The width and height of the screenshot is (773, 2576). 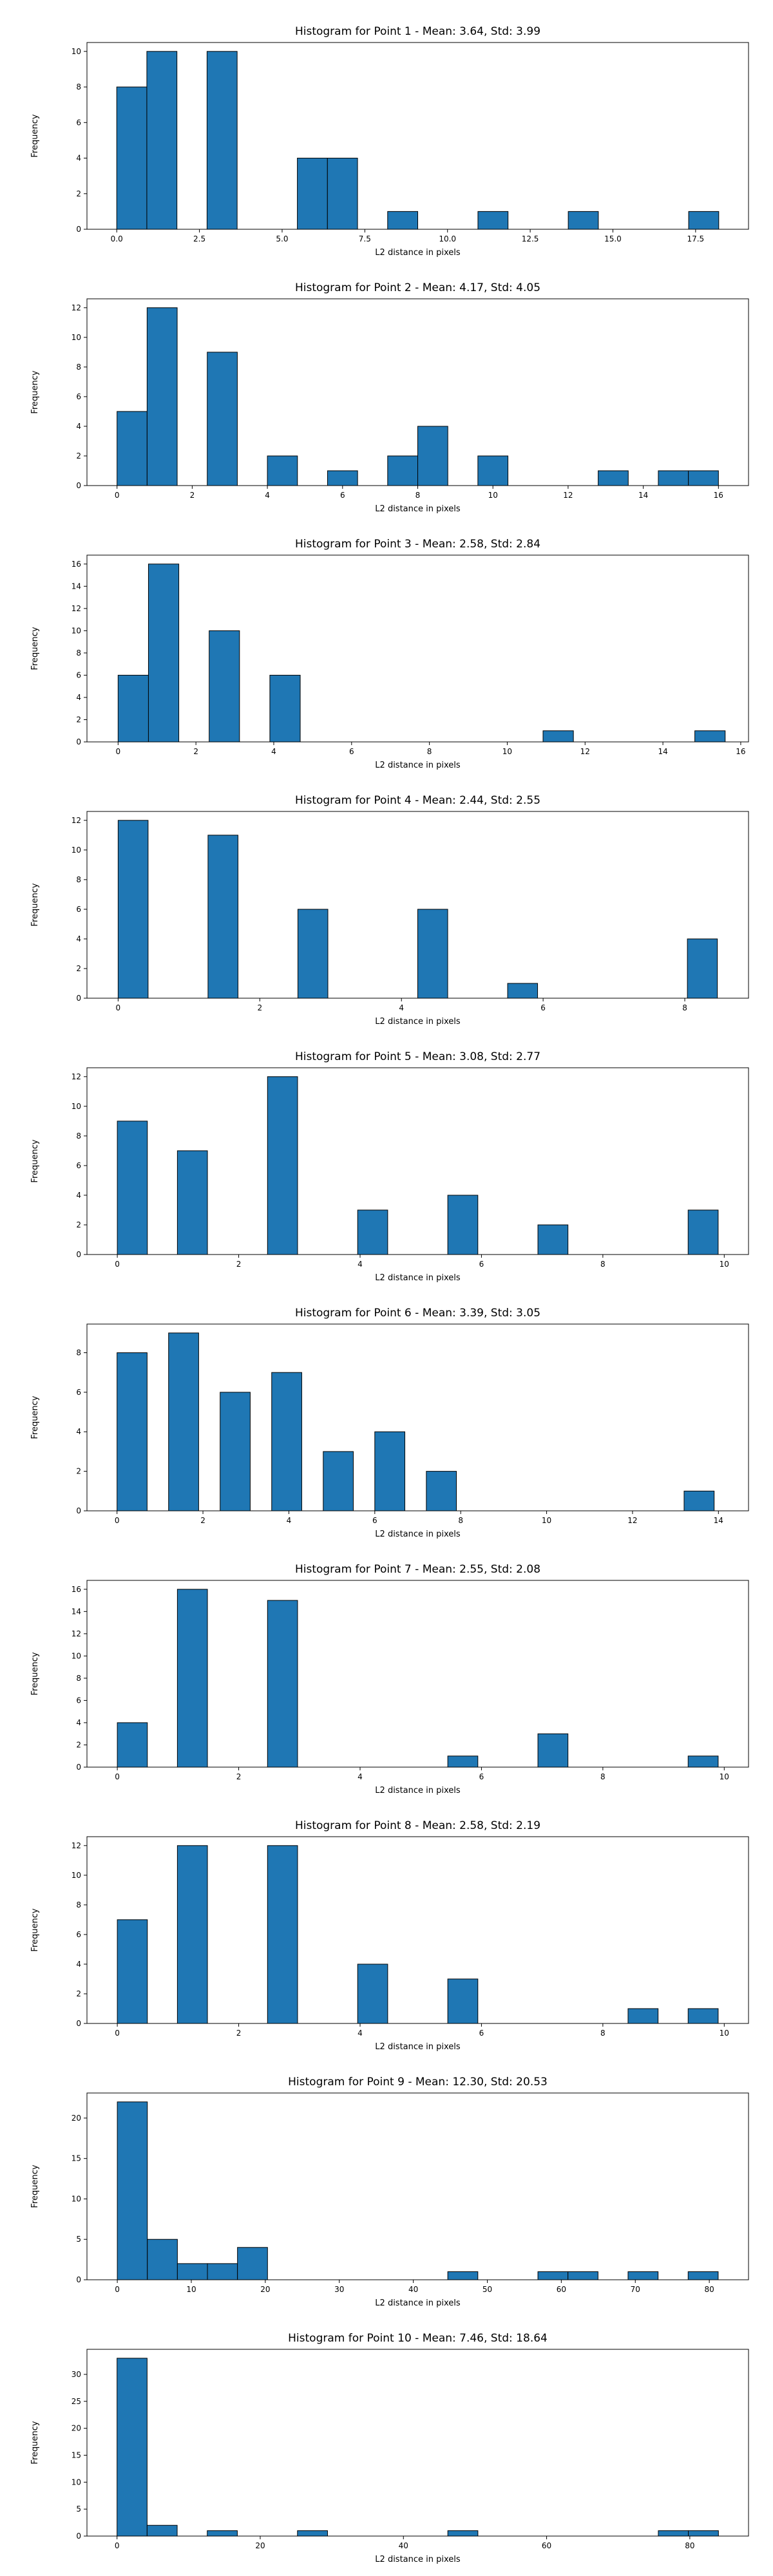 I want to click on x-tick-label: 2.5, so click(x=199, y=239).